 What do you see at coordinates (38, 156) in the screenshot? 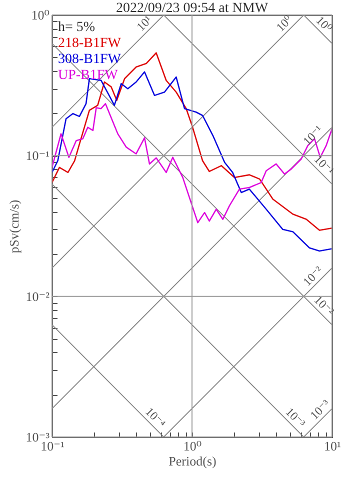
I see `y-tick-label: 10⁻¹` at bounding box center [38, 156].